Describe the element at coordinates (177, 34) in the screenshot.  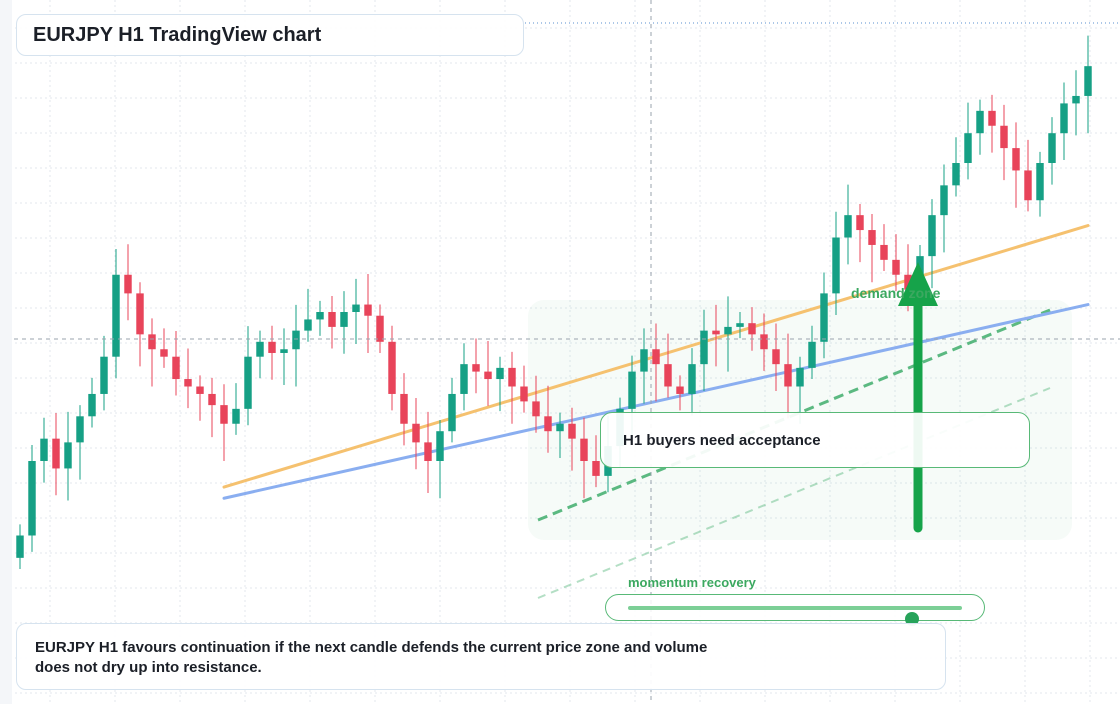
I see `chart-title: EURJPY H1 TradingView chart` at that location.